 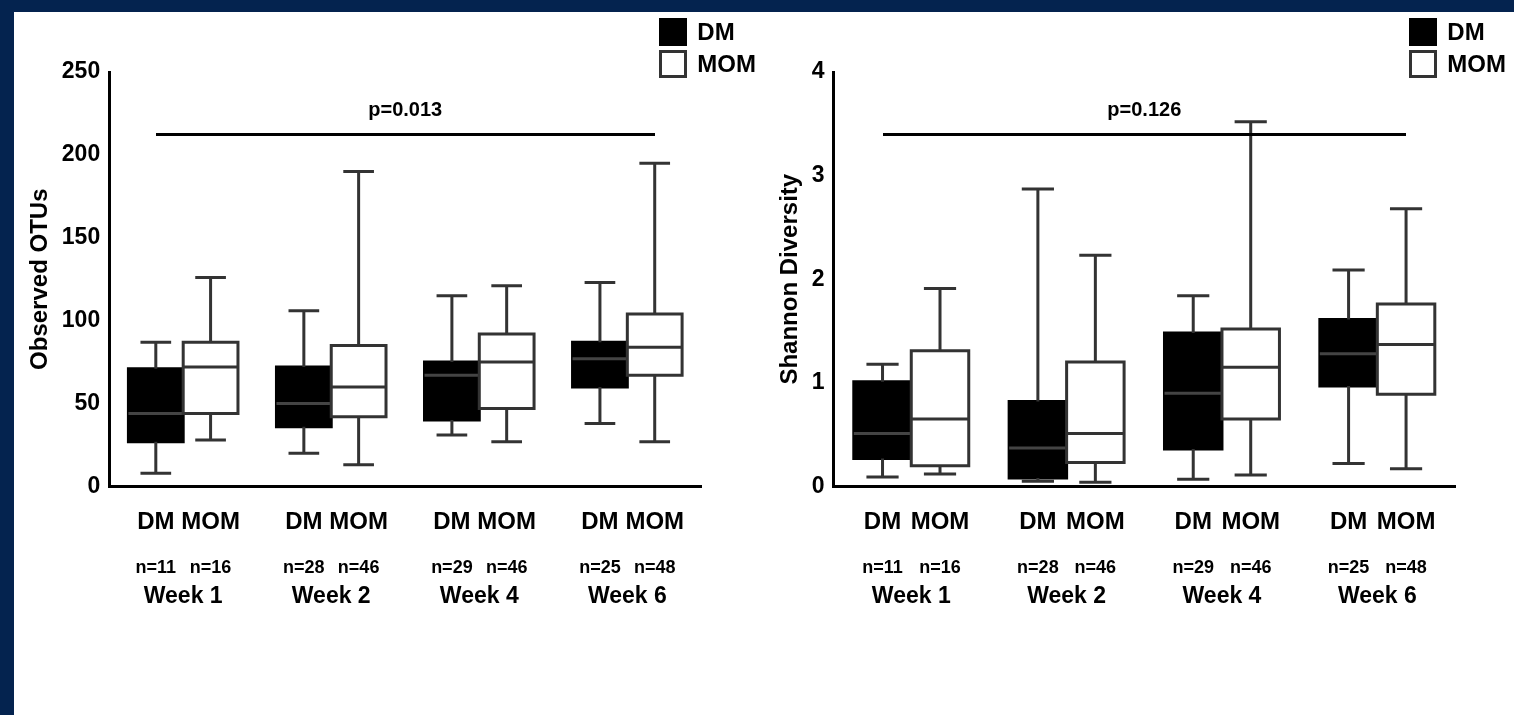 I want to click on y-tick-label: 3, so click(x=818, y=173).